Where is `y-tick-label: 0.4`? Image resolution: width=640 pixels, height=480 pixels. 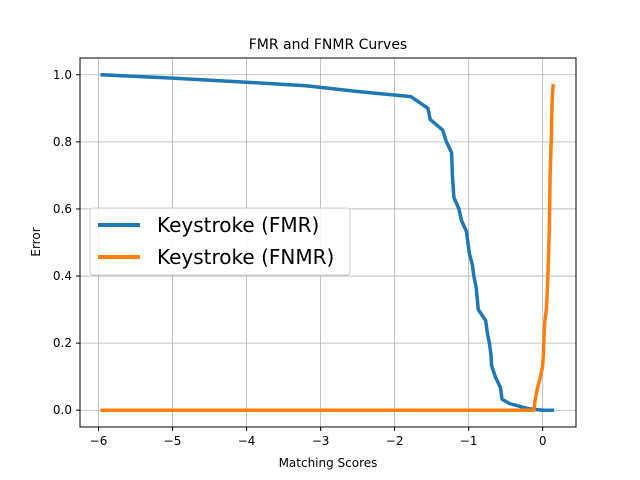 y-tick-label: 0.4 is located at coordinates (62, 276).